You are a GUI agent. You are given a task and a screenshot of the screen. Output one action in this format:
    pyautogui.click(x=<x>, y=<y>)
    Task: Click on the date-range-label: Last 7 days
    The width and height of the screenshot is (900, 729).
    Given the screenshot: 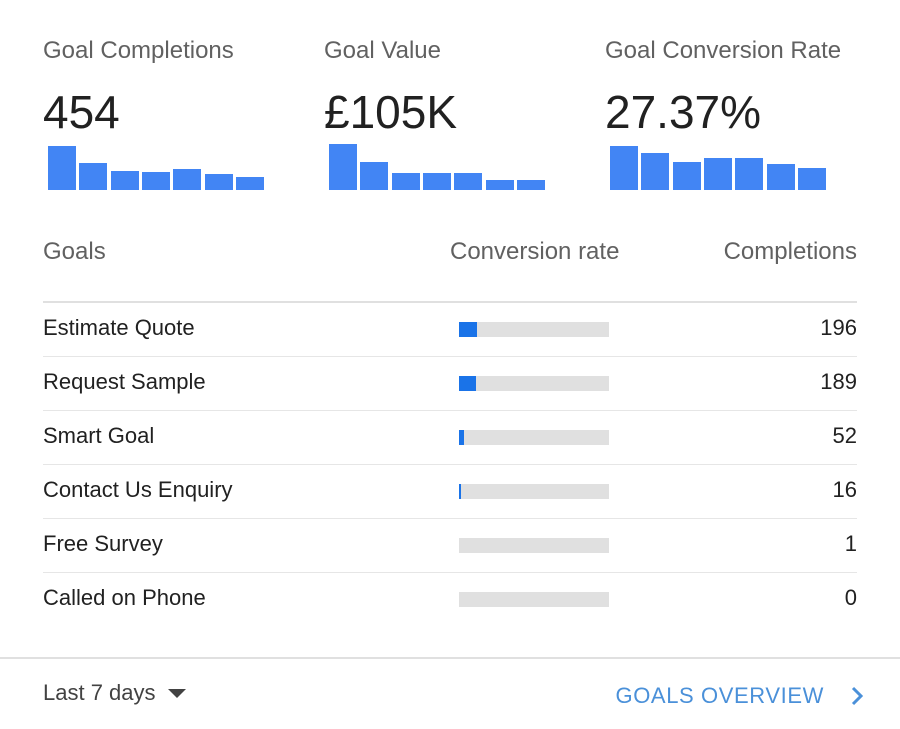 What is the action you would take?
    pyautogui.click(x=99, y=692)
    